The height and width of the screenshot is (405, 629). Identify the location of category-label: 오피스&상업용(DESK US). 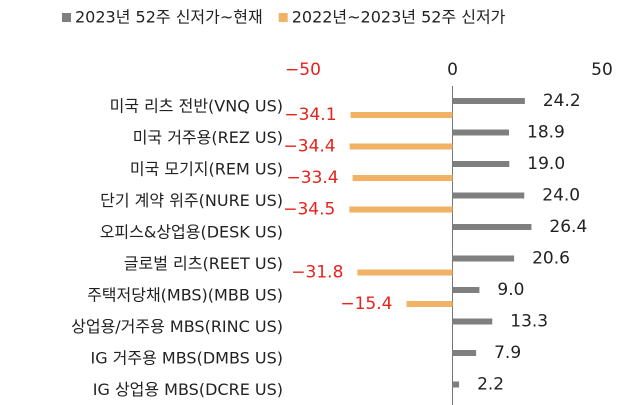
(191, 232).